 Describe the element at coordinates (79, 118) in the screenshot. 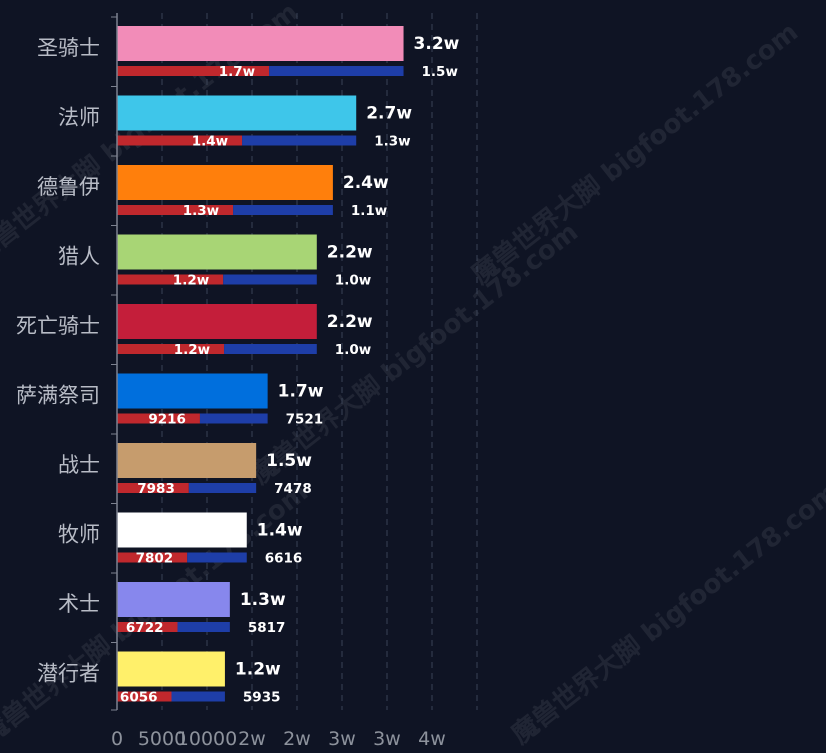

I see `category-label: 法师` at that location.